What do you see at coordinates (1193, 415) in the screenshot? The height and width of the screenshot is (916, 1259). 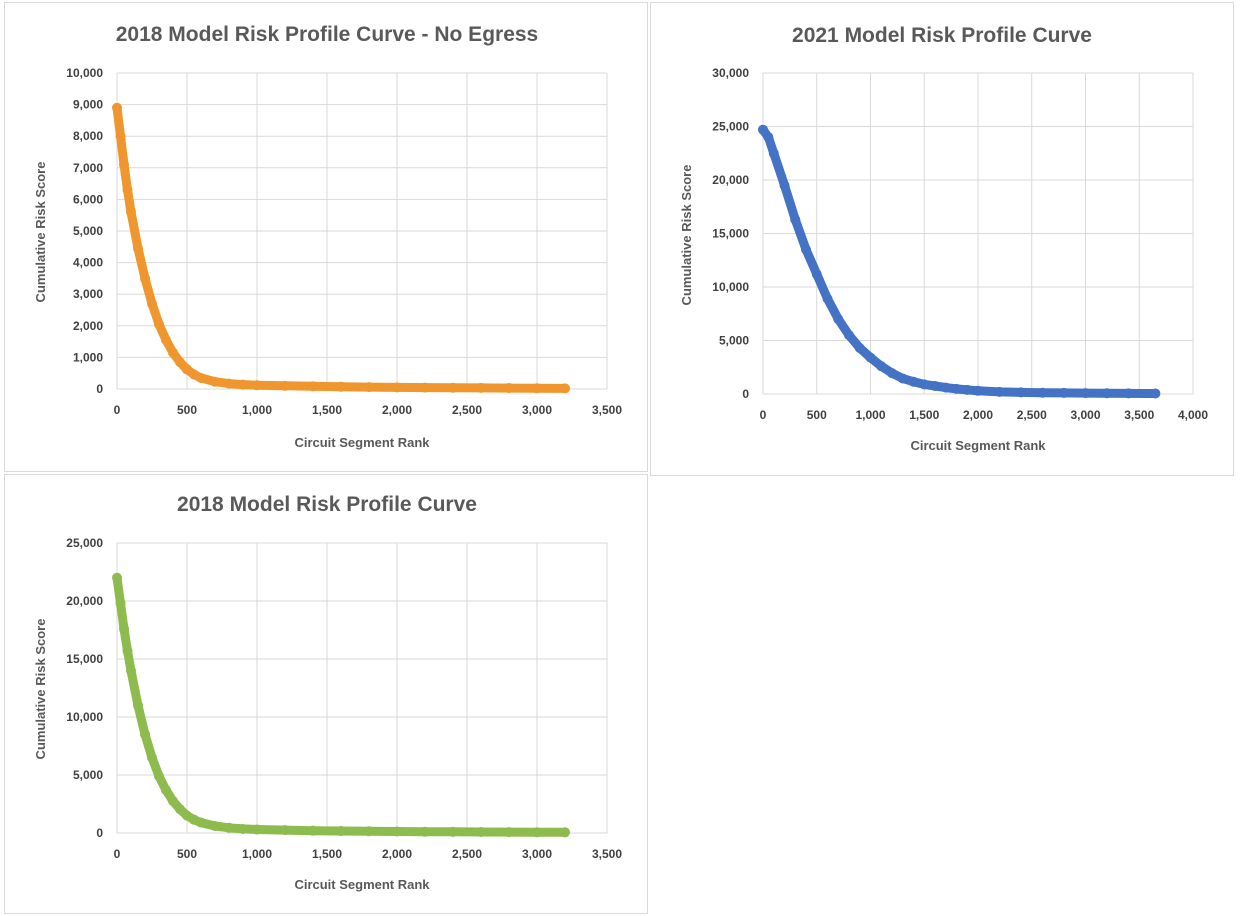 I see `x-tick-label: 4,000` at bounding box center [1193, 415].